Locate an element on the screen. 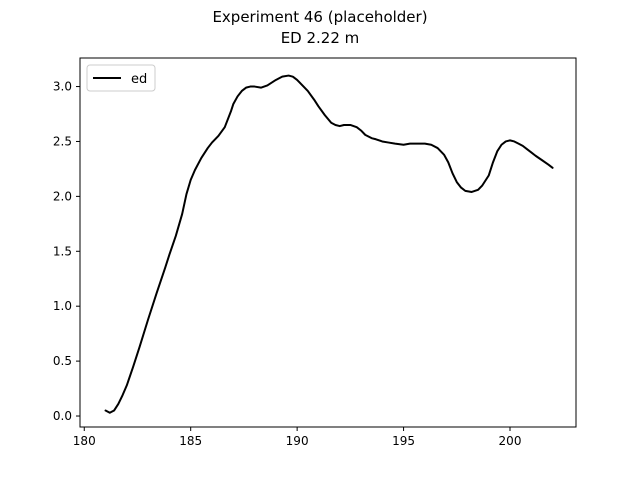  x-tick-label: 180 is located at coordinates (84, 441).